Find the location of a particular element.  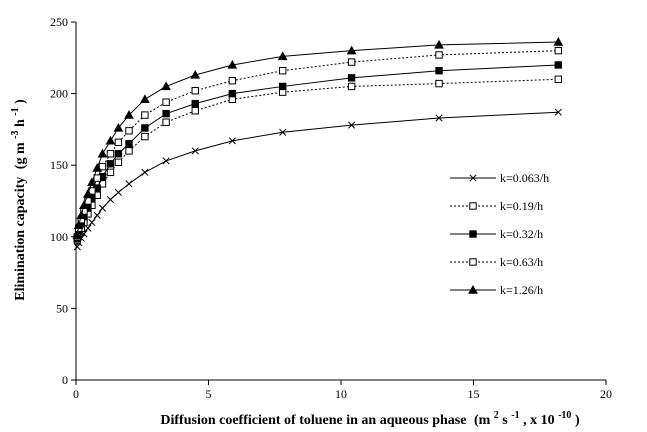

y-axis-title: Elimination capacity (g m -3 h -1 ) is located at coordinates (17, 200).